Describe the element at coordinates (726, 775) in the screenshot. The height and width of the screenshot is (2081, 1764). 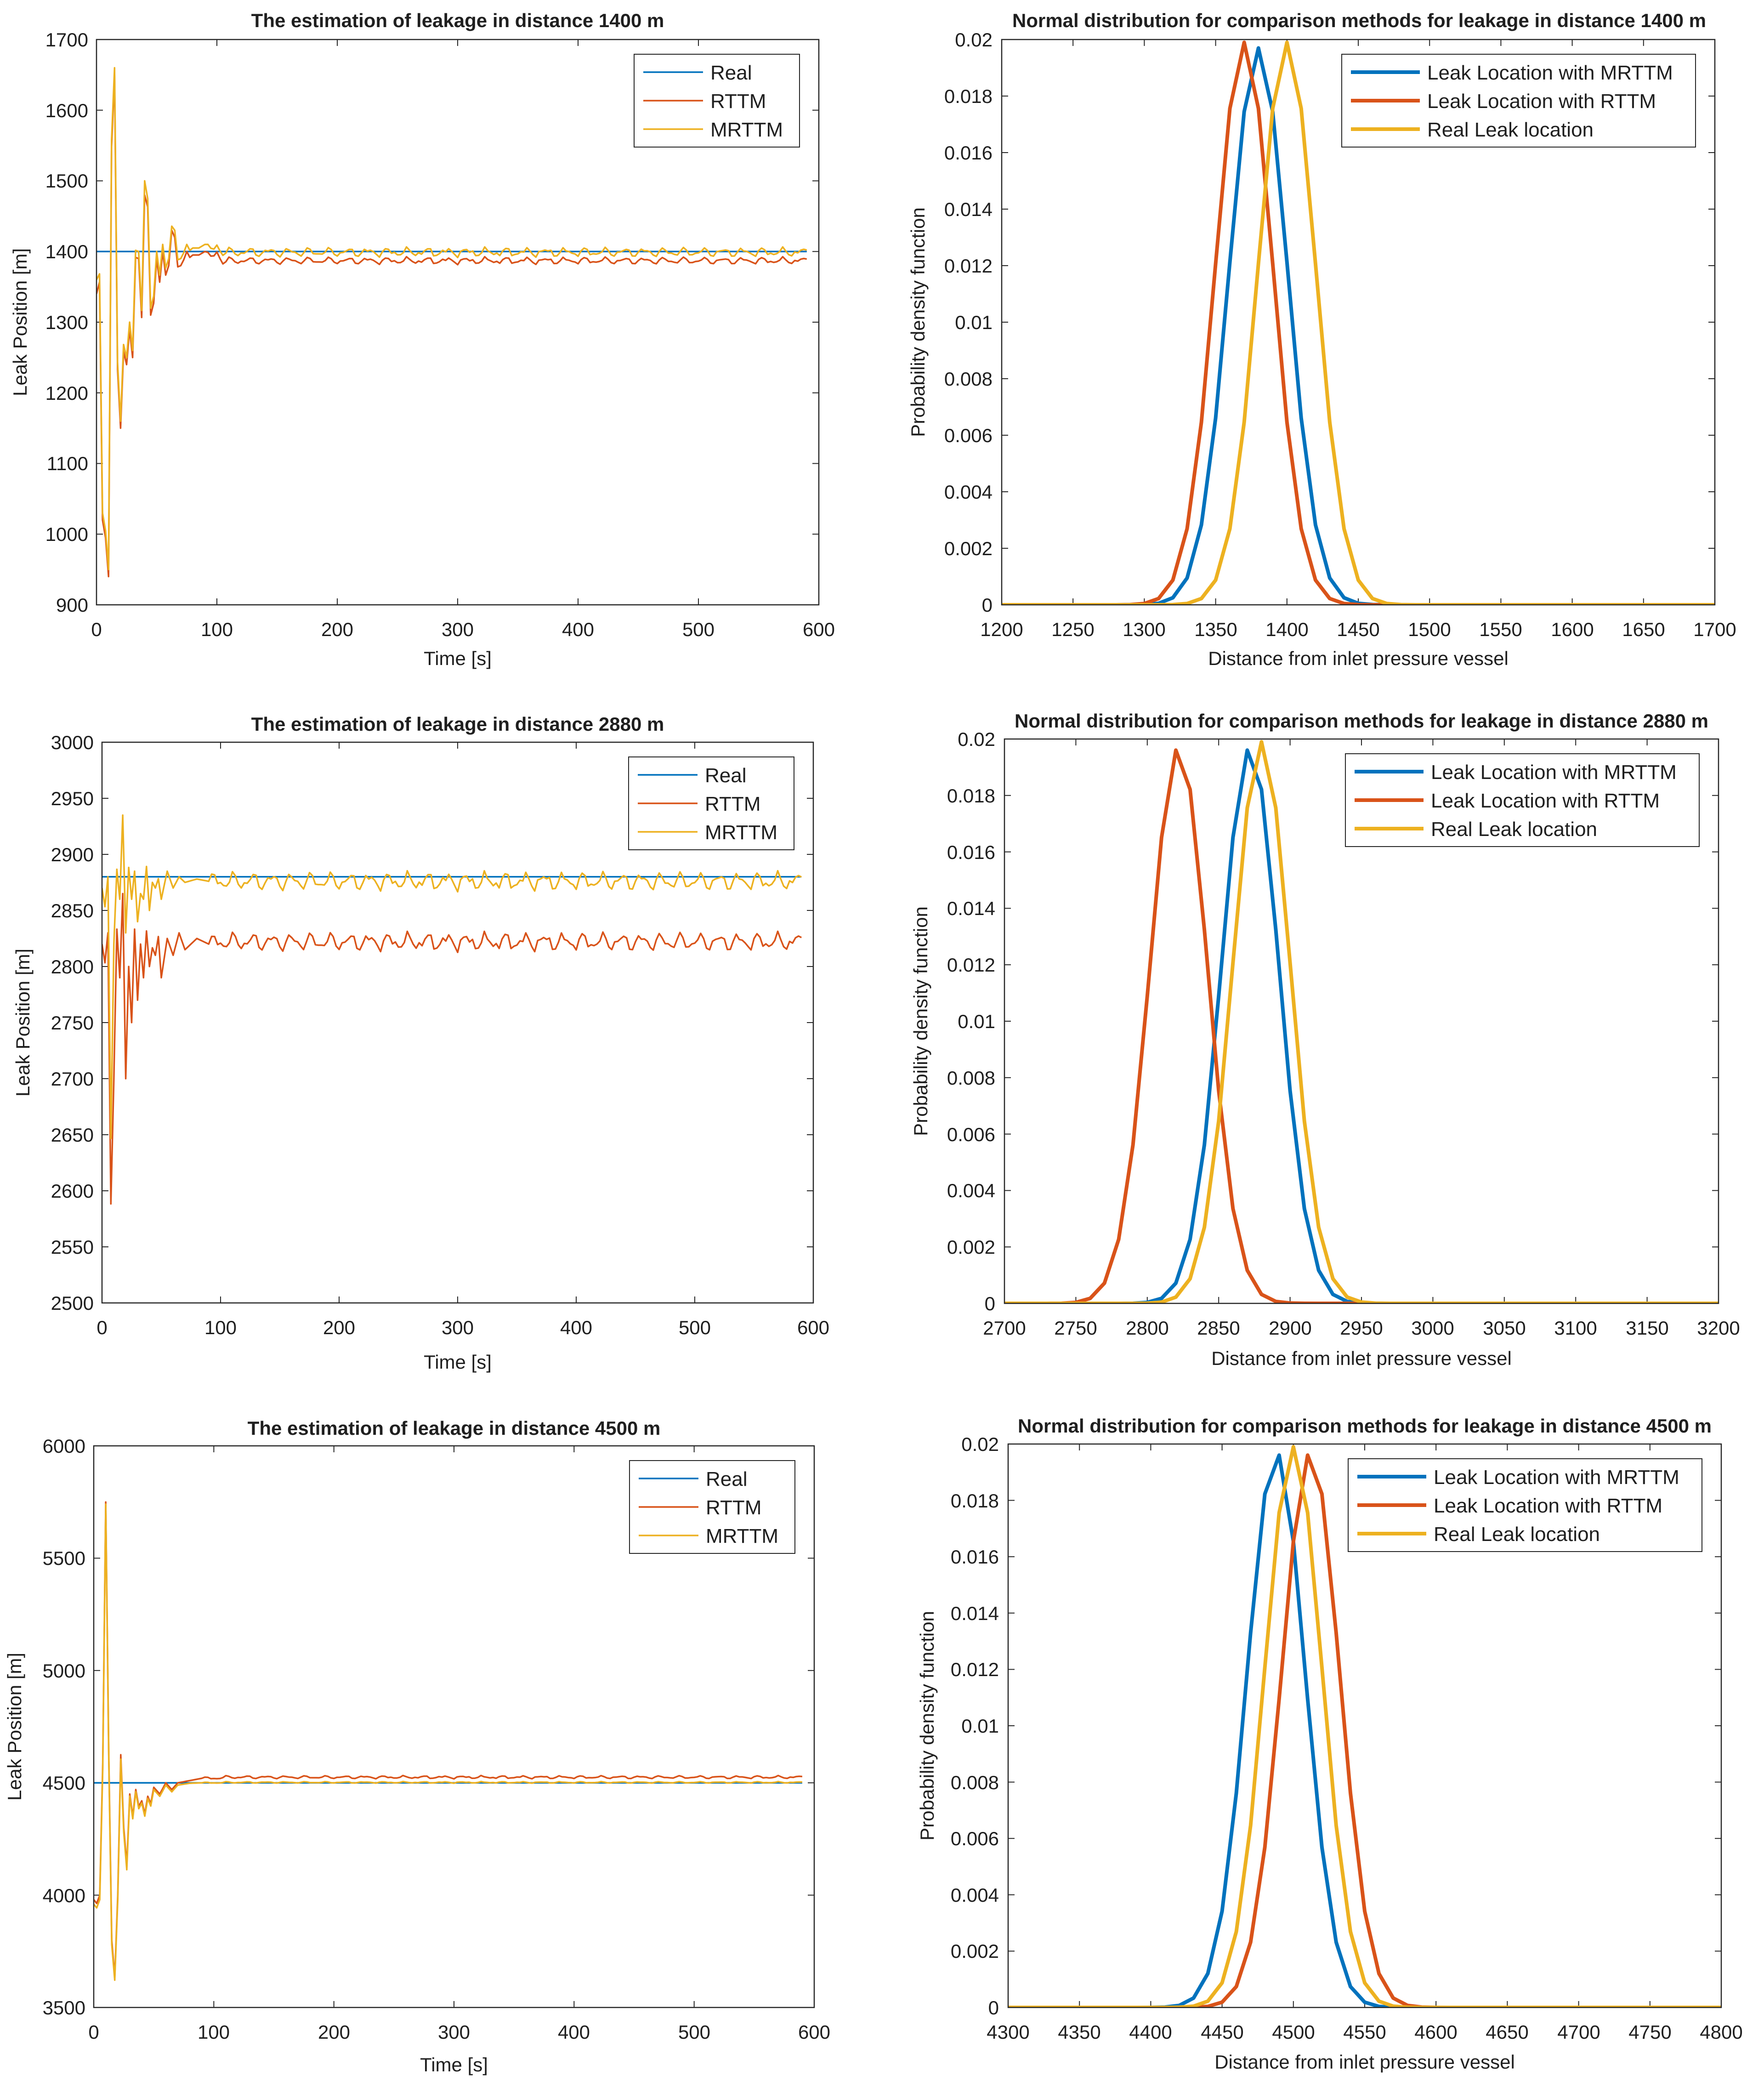
I see `legend-label: Real` at that location.